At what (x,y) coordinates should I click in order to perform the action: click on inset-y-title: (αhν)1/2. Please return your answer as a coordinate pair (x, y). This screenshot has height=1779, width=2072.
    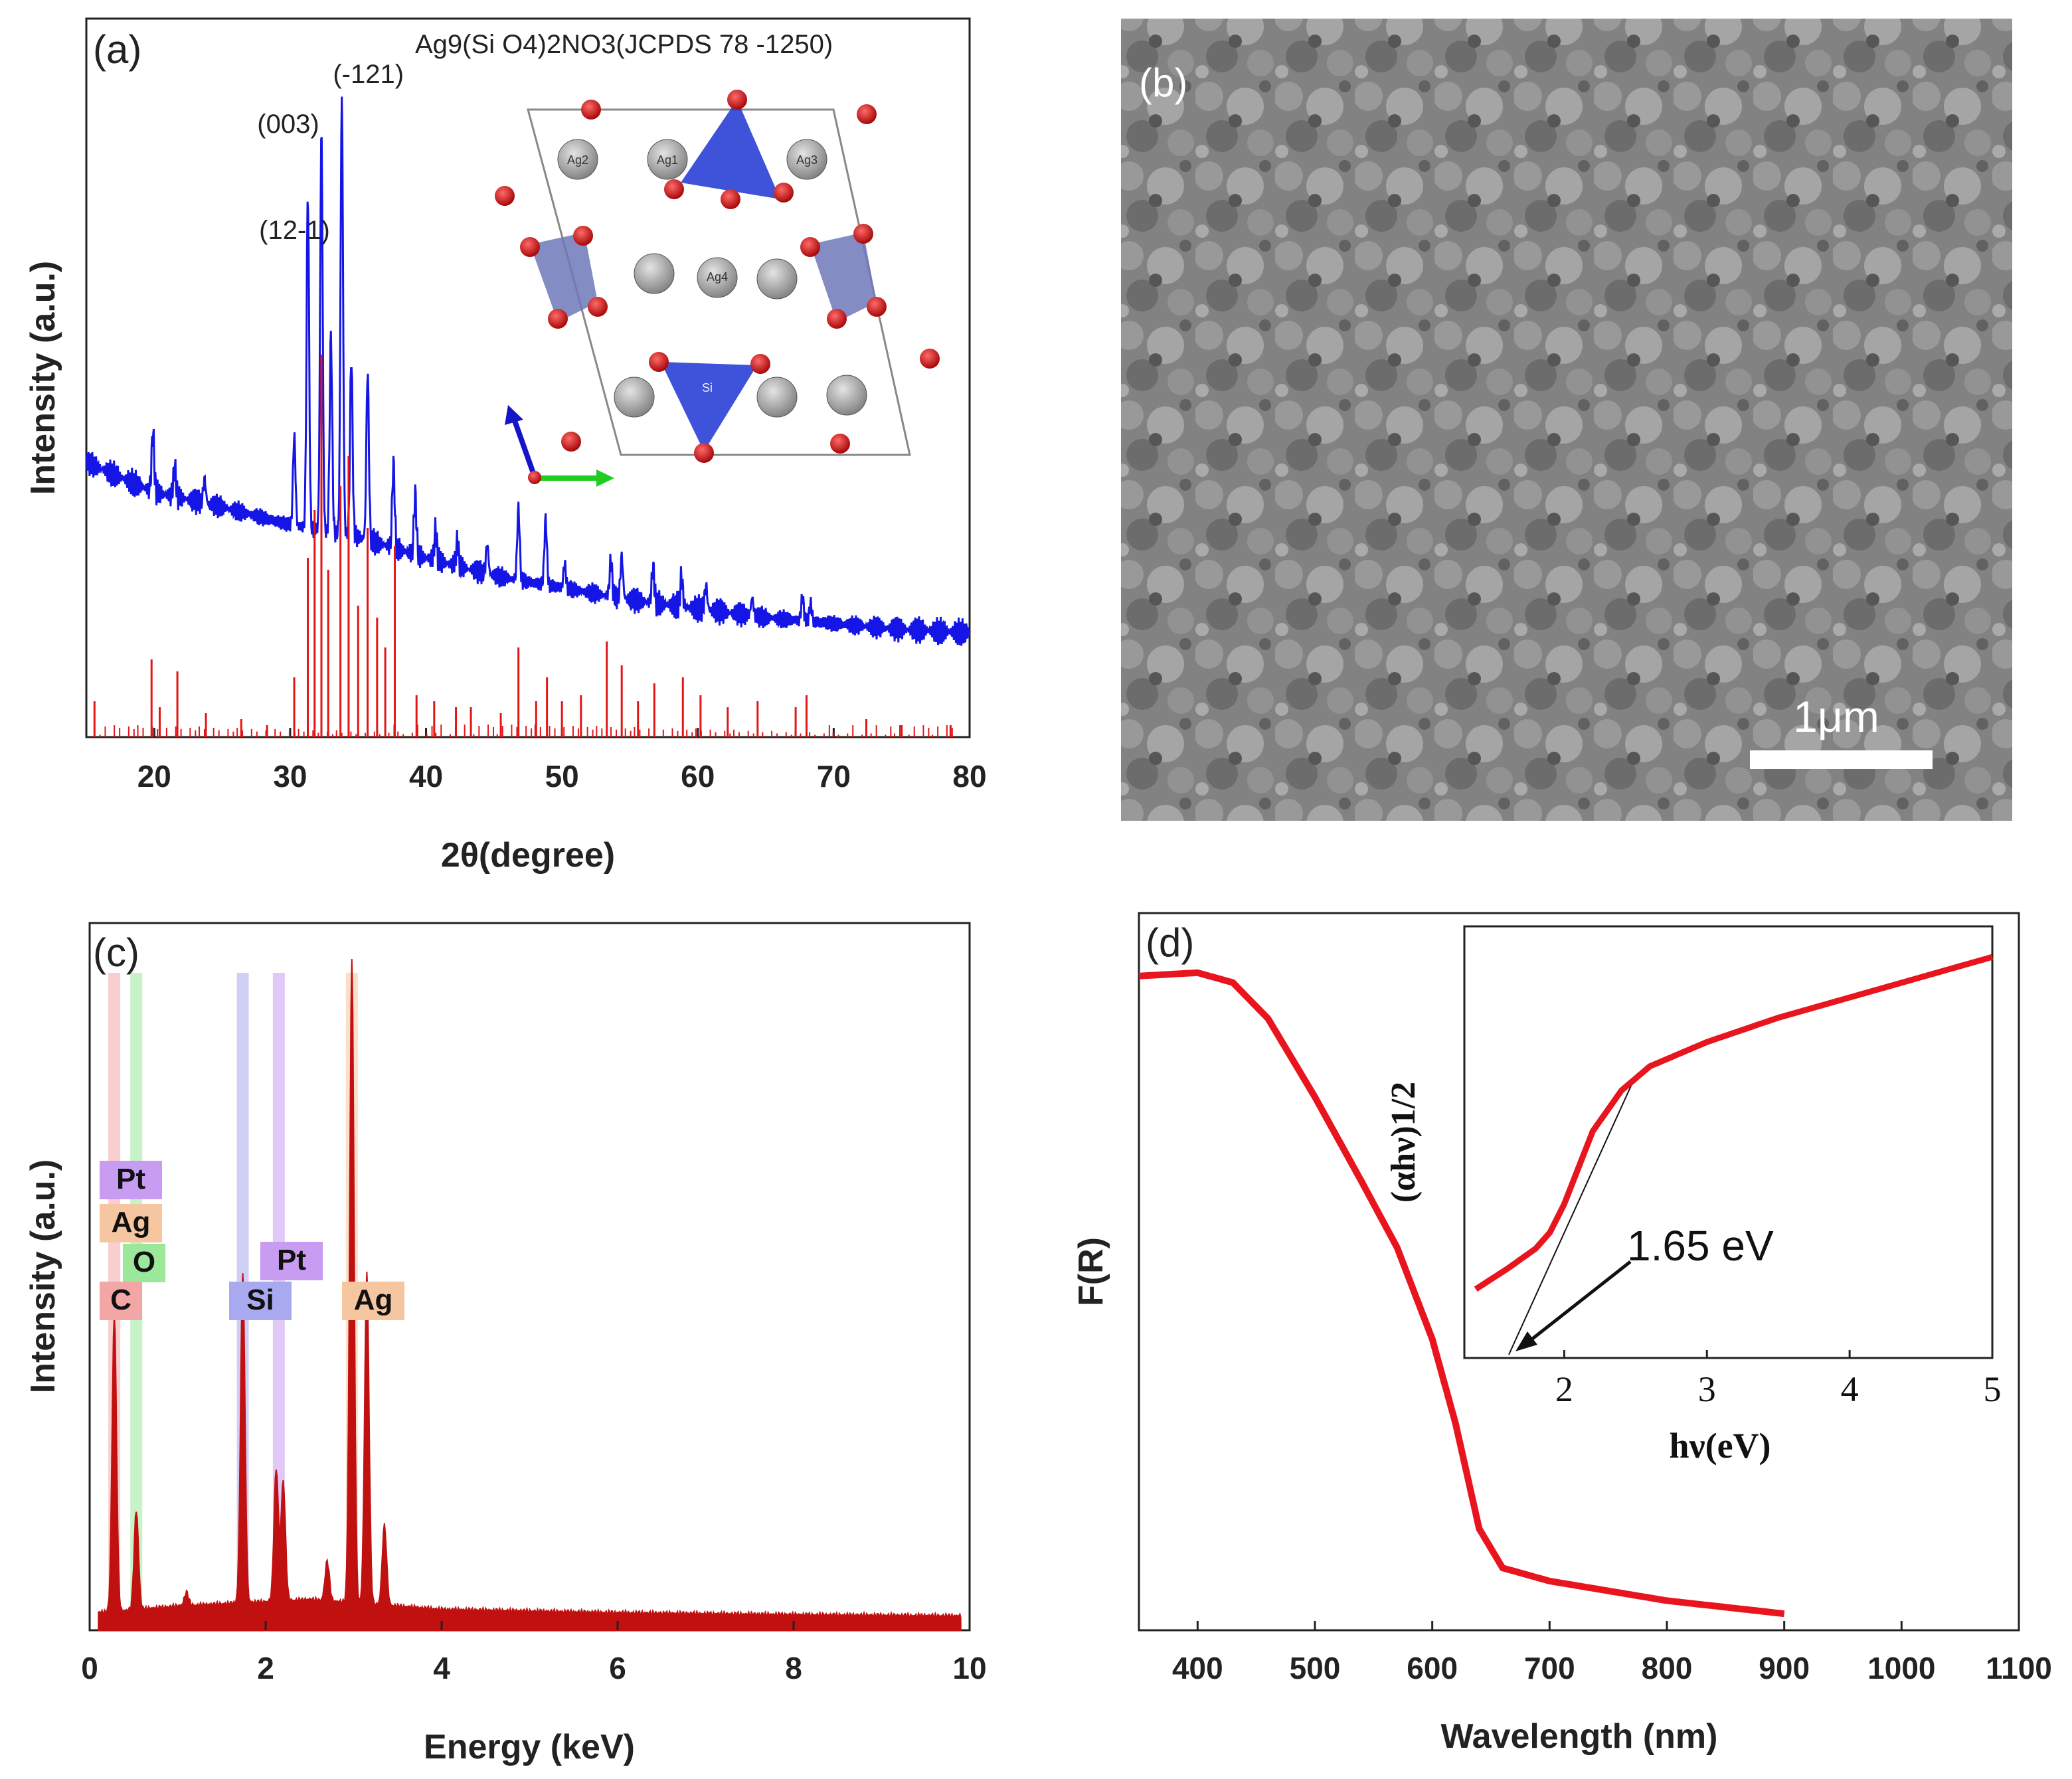
    Looking at the image, I should click on (1404, 1143).